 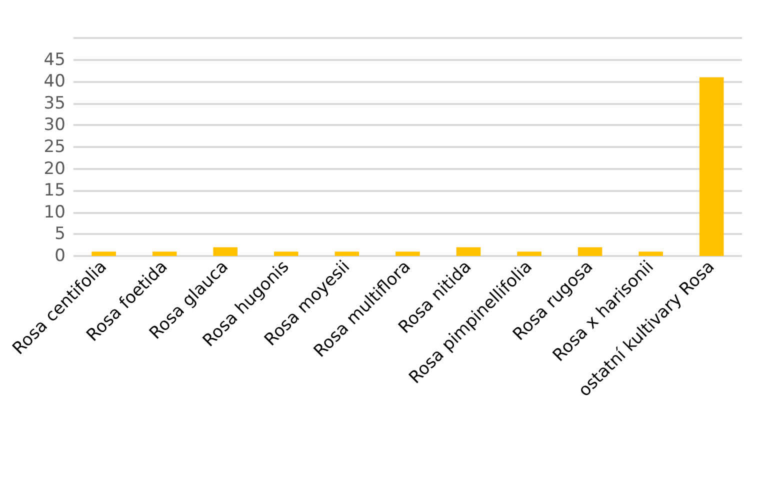 What do you see at coordinates (55, 82) in the screenshot?
I see `y-tick-label: 40` at bounding box center [55, 82].